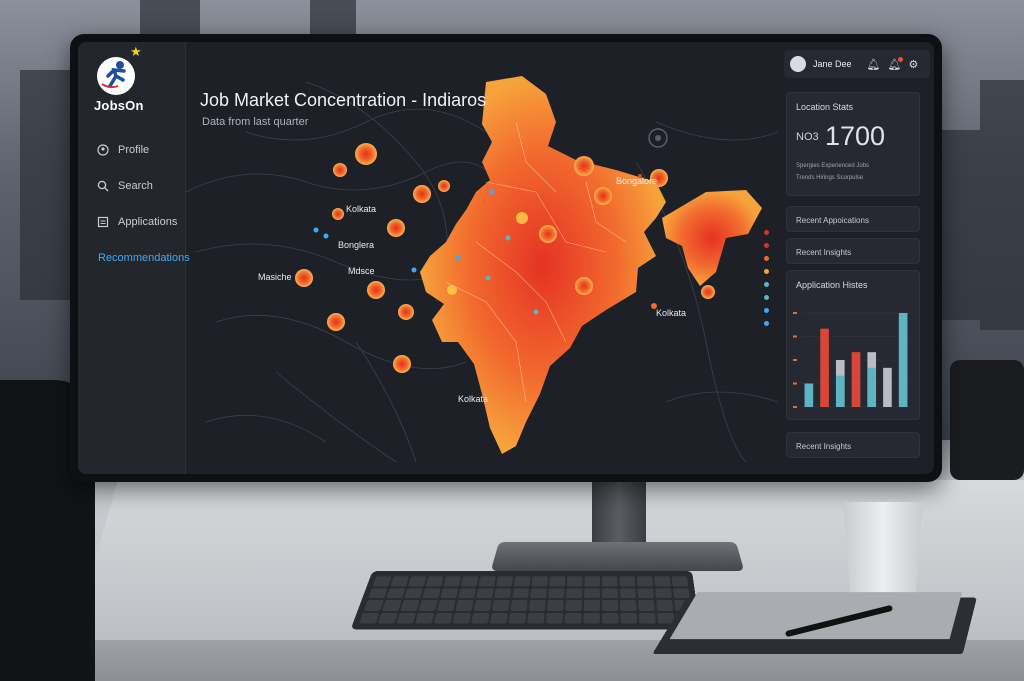 The image size is (1024, 681). Describe the element at coordinates (853, 445) in the screenshot. I see `recent-insights-bottom-card: Recent Insights` at that location.